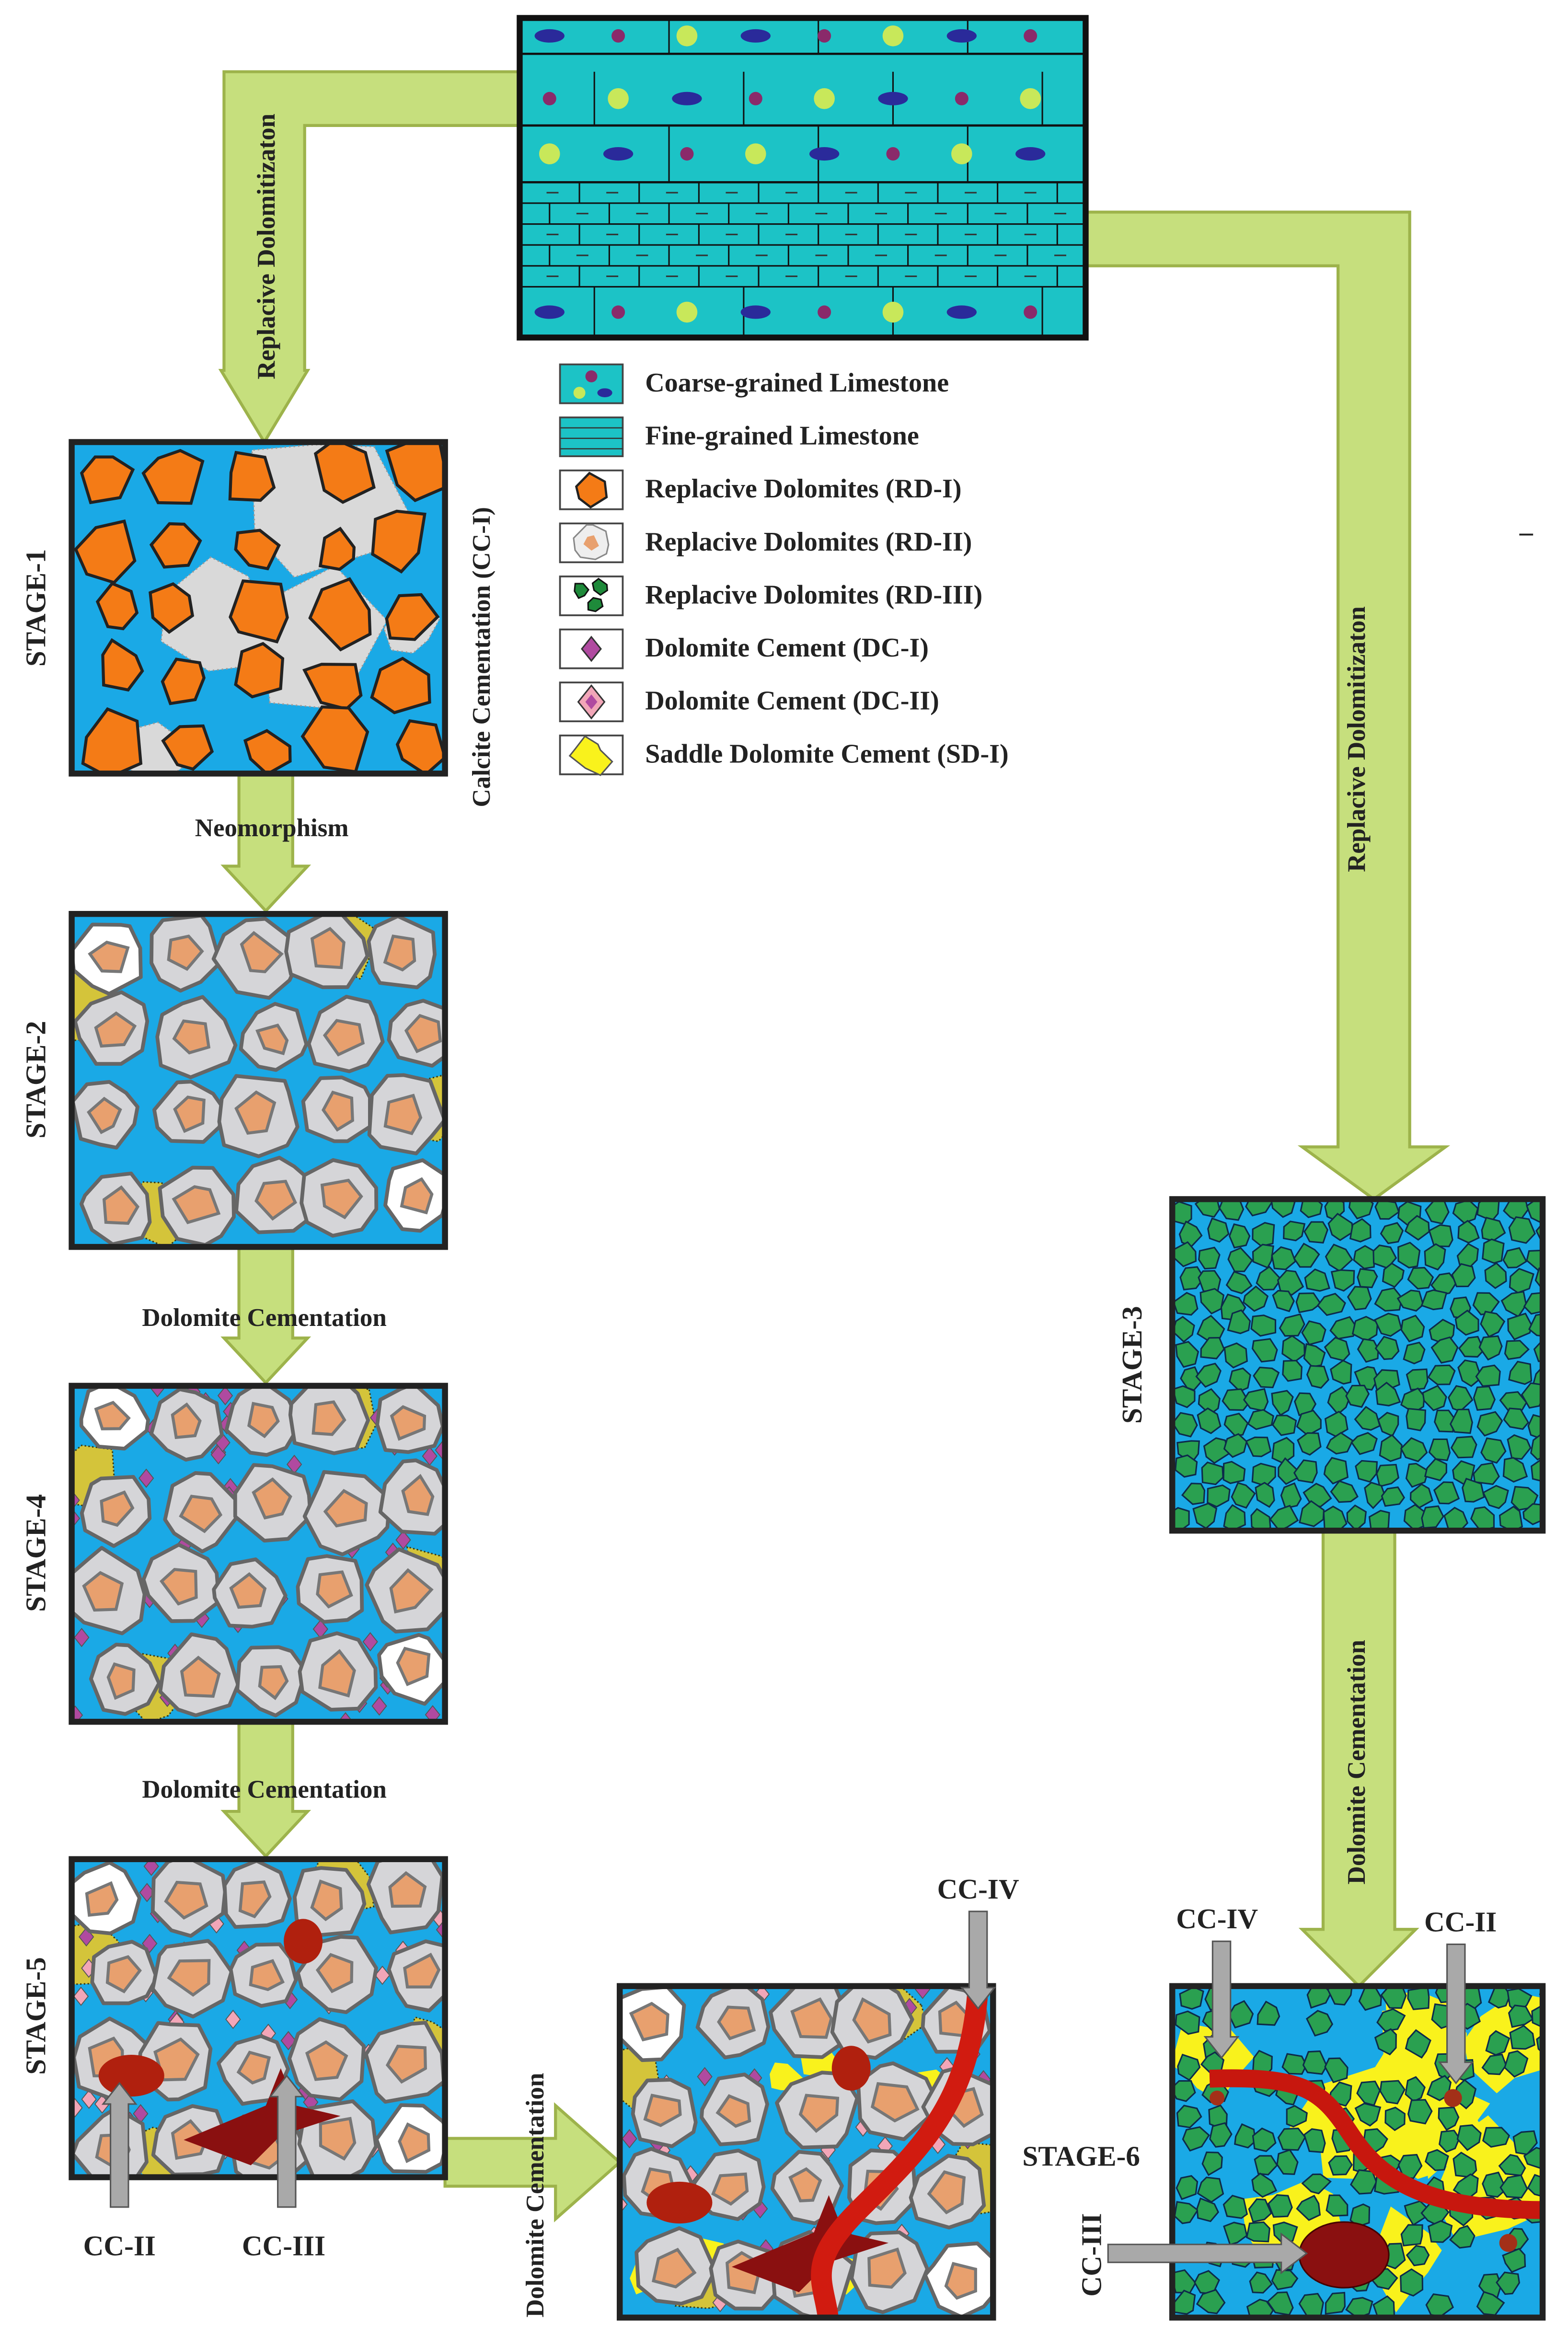  Describe the element at coordinates (258, 2018) in the screenshot. I see `panel-s5` at that location.